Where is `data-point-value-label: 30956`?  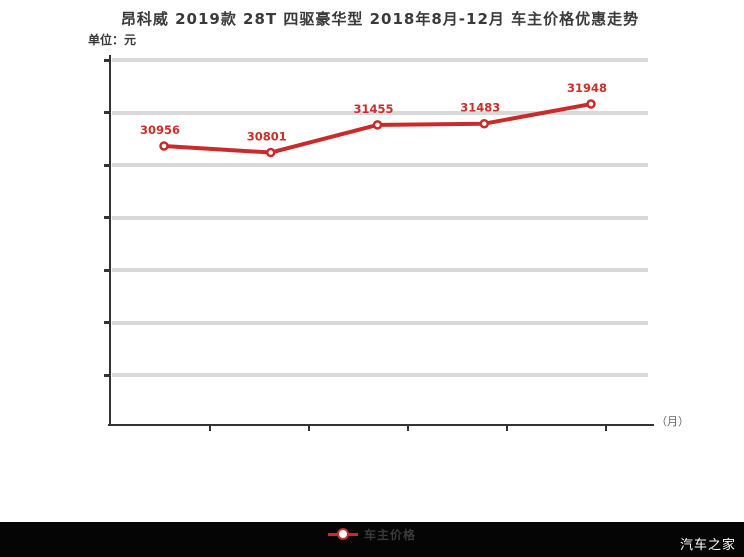
data-point-value-label: 30956 is located at coordinates (160, 130).